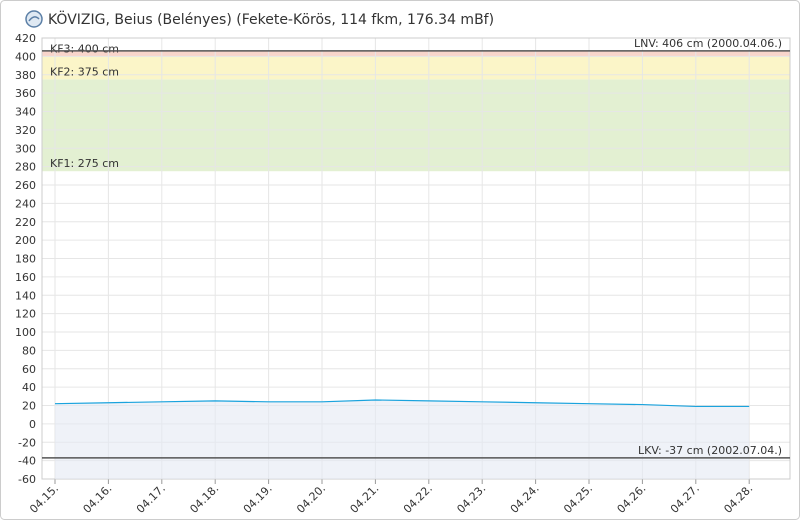  I want to click on y-tick-label: -60, so click(27, 479).